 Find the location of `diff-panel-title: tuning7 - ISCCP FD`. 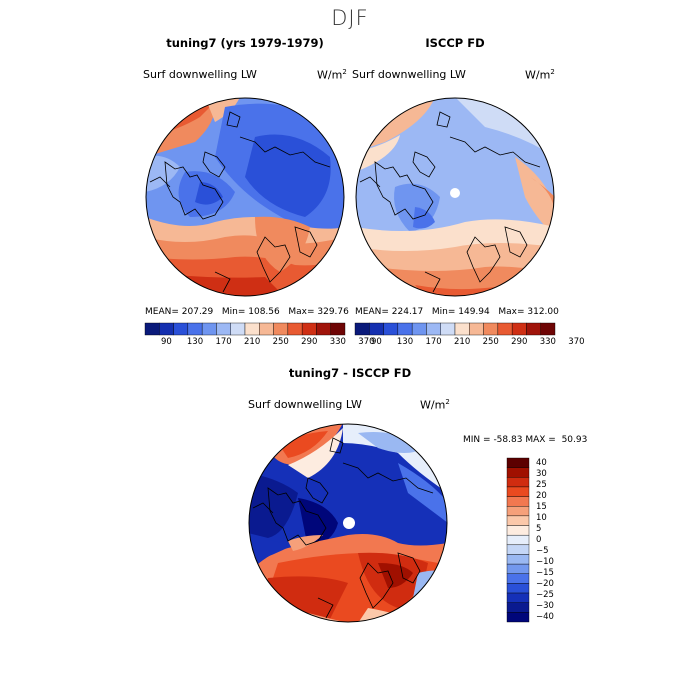

diff-panel-title: tuning7 - ISCCP FD is located at coordinates (350, 373).